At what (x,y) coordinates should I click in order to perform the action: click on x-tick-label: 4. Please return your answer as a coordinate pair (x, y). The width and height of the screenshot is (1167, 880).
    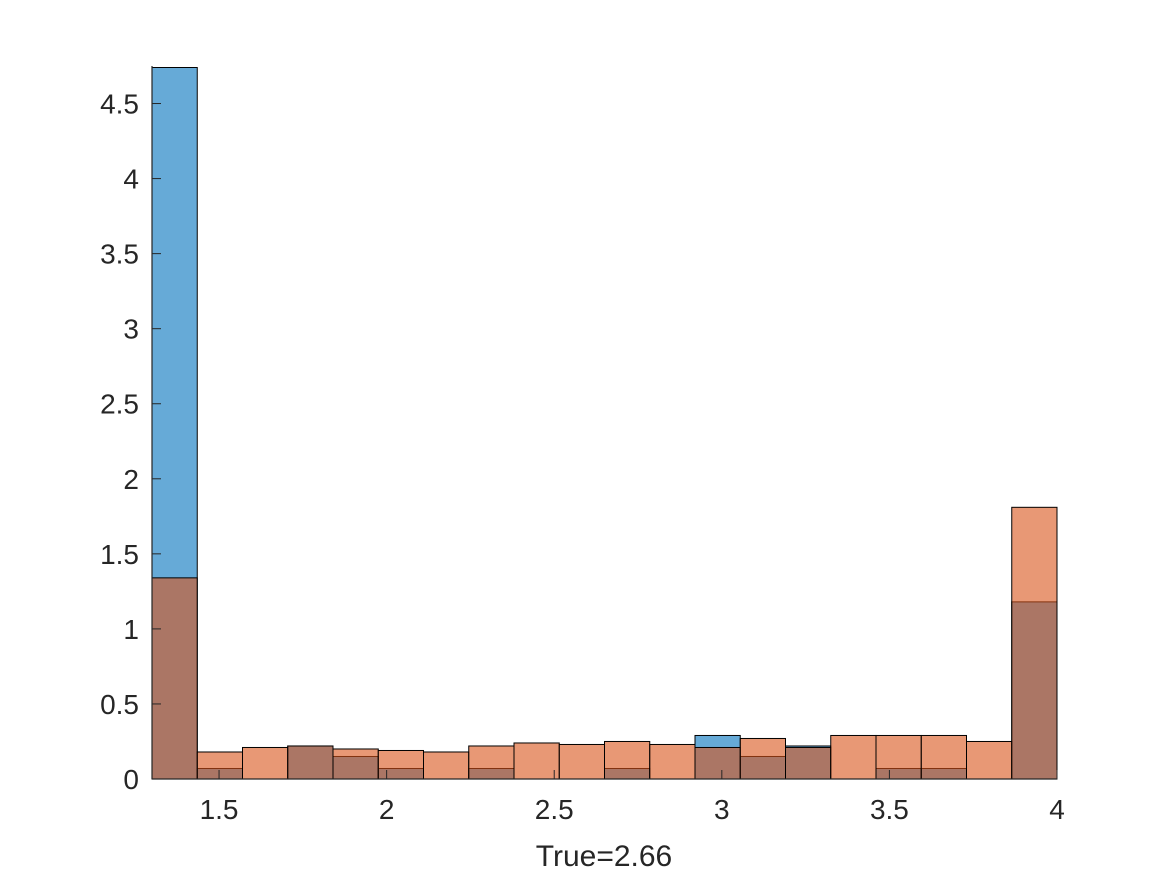
    Looking at the image, I should click on (1057, 809).